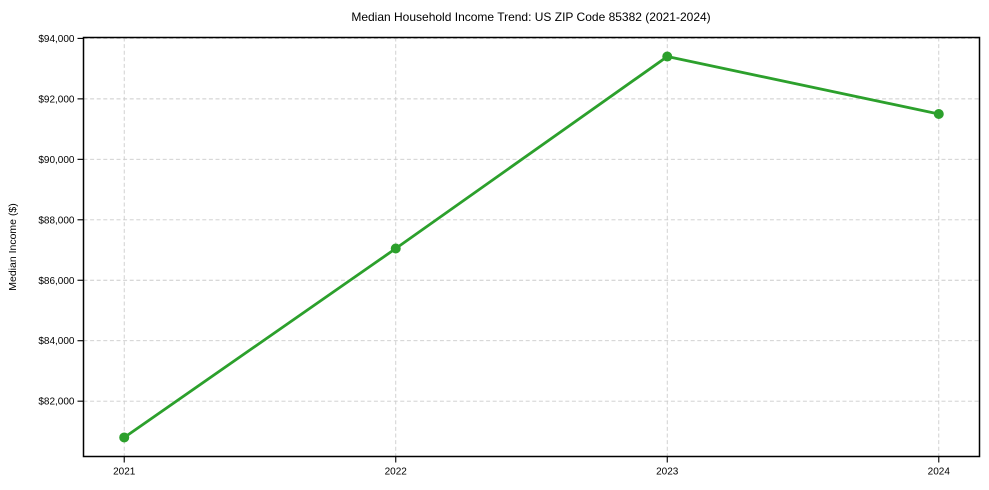  I want to click on y-tick-label: $90,000, so click(56, 160).